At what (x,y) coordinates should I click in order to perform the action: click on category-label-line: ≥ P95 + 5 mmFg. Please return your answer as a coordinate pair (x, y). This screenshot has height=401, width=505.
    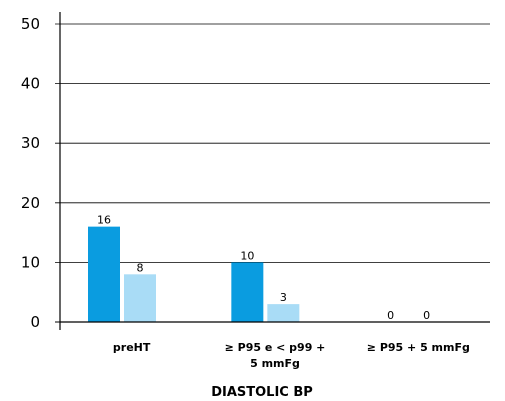
    Looking at the image, I should click on (418, 347).